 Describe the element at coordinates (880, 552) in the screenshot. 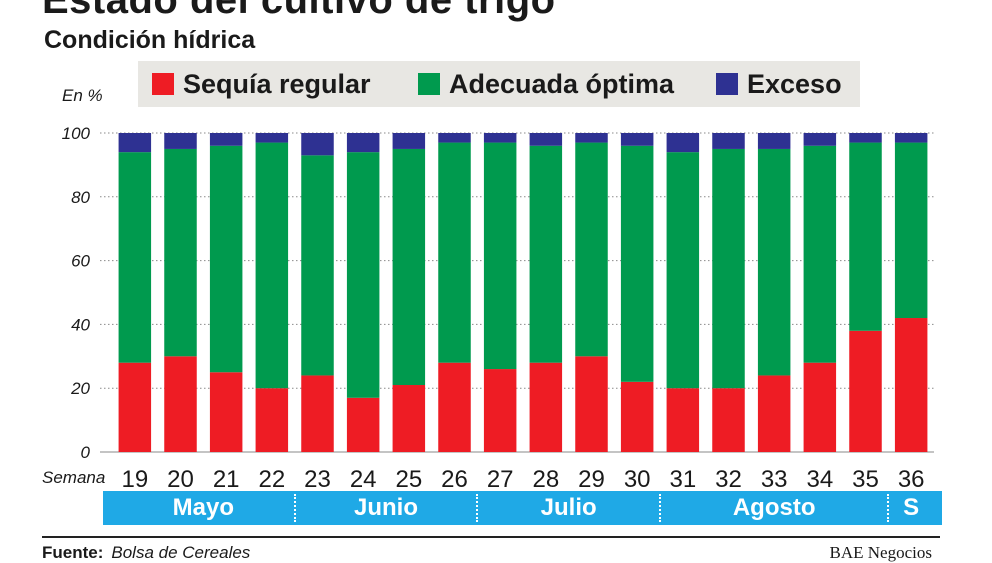

I see `brand-logo-text: BAE Negocios` at that location.